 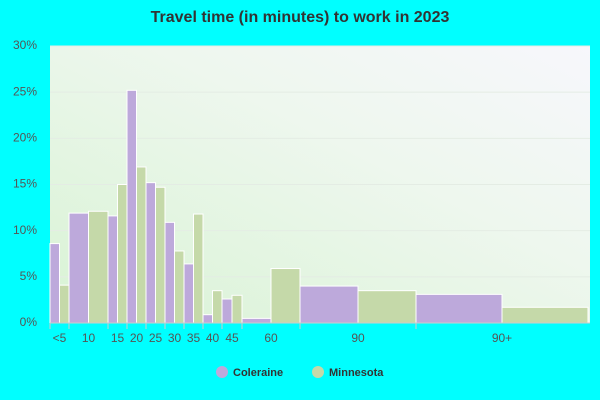 What do you see at coordinates (25, 230) in the screenshot?
I see `y-tick-label: 10%` at bounding box center [25, 230].